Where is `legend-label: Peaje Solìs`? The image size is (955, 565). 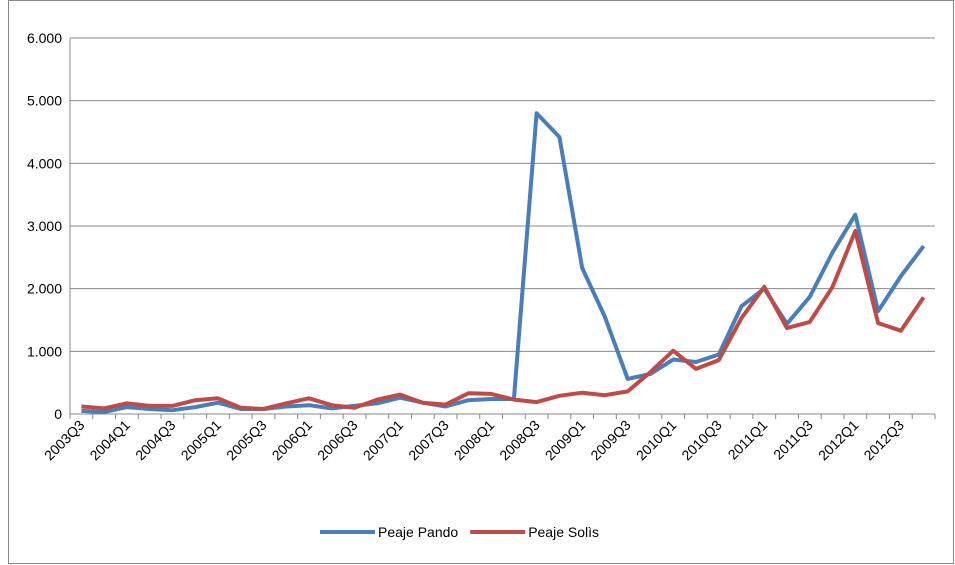
legend-label: Peaje Solìs is located at coordinates (563, 532).